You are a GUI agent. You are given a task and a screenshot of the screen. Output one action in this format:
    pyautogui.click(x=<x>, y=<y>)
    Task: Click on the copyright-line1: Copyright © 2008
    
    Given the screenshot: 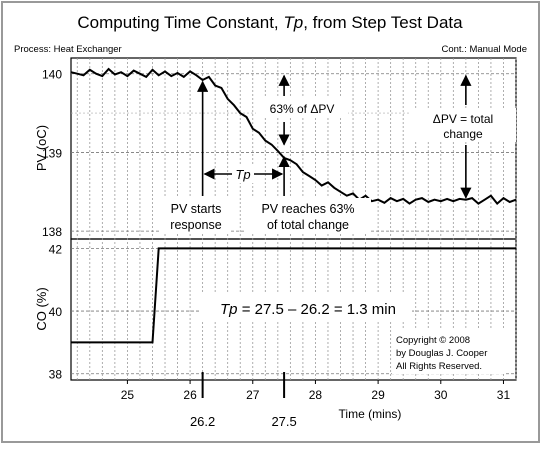 What is the action you would take?
    pyautogui.click(x=433, y=340)
    